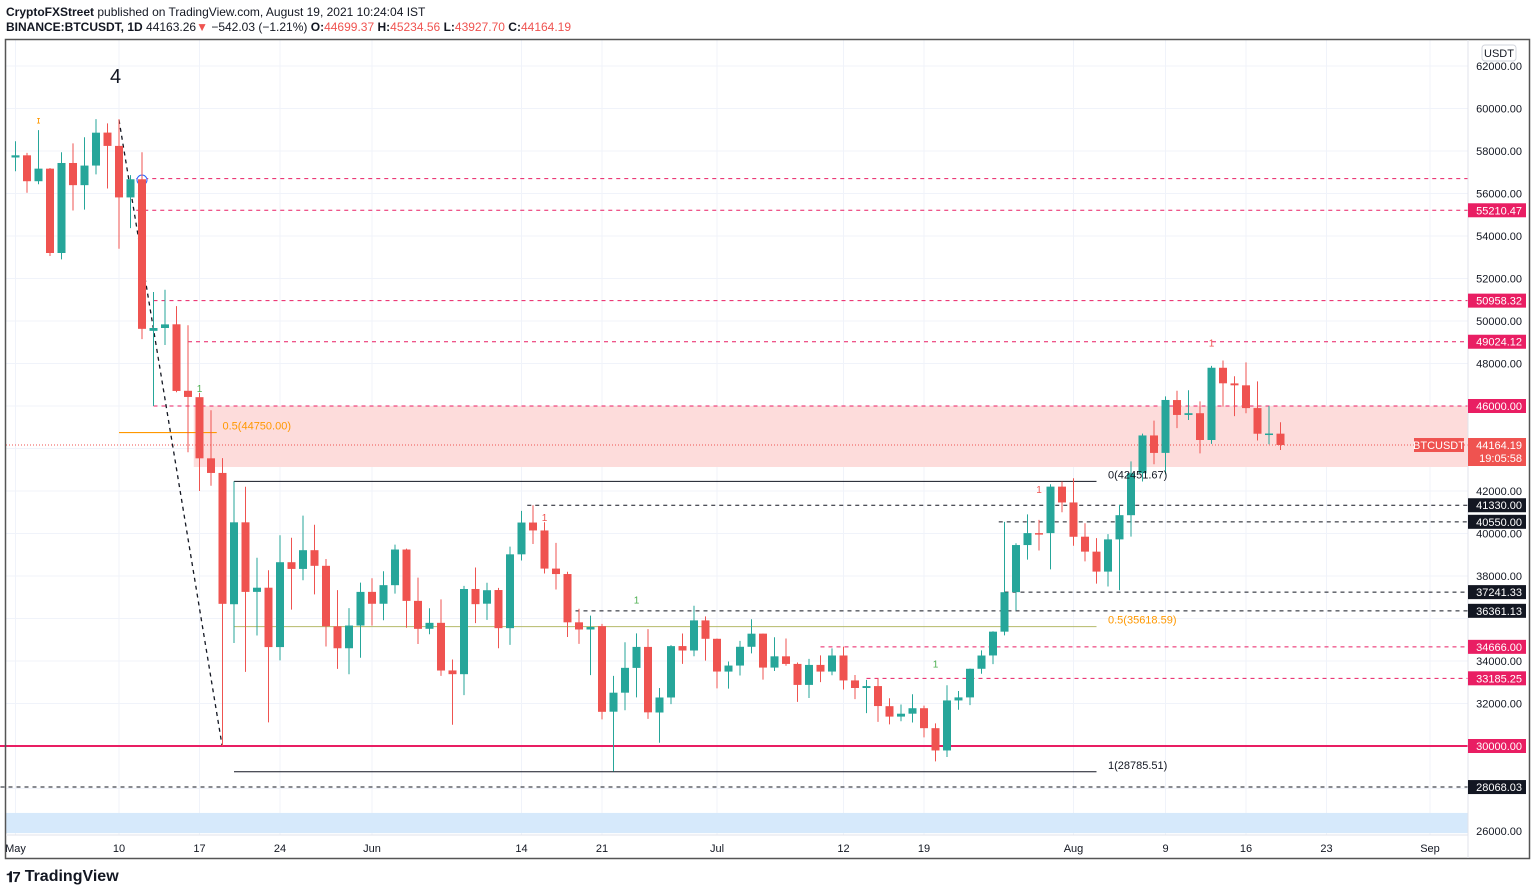 The width and height of the screenshot is (1536, 894). Describe the element at coordinates (1246, 849) in the screenshot. I see `time-tick-label: 16` at that location.